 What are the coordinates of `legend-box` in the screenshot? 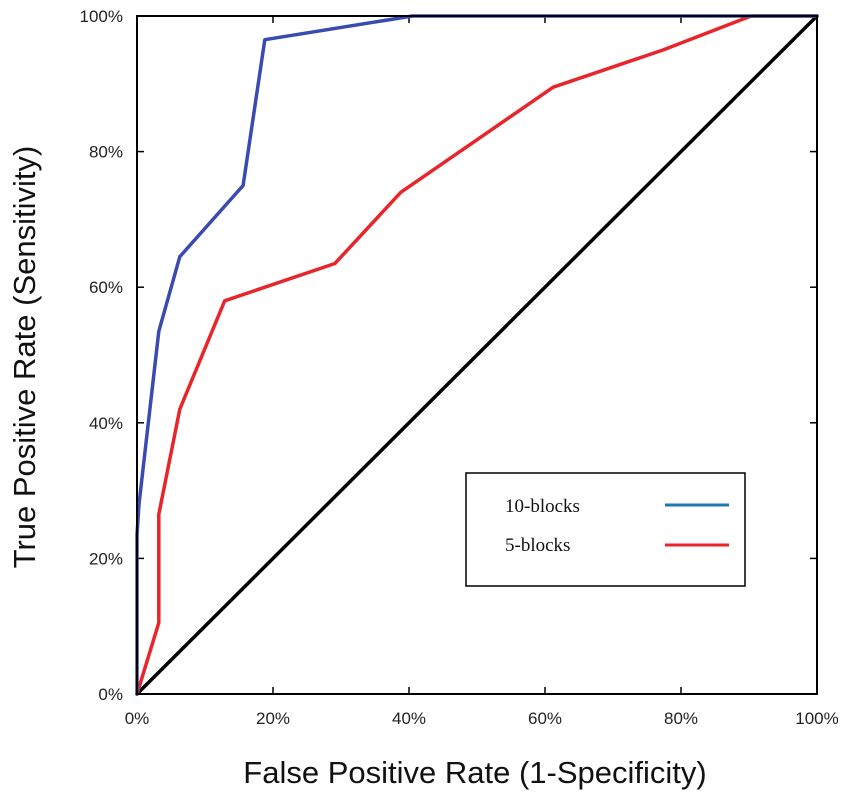 It's located at (605, 529).